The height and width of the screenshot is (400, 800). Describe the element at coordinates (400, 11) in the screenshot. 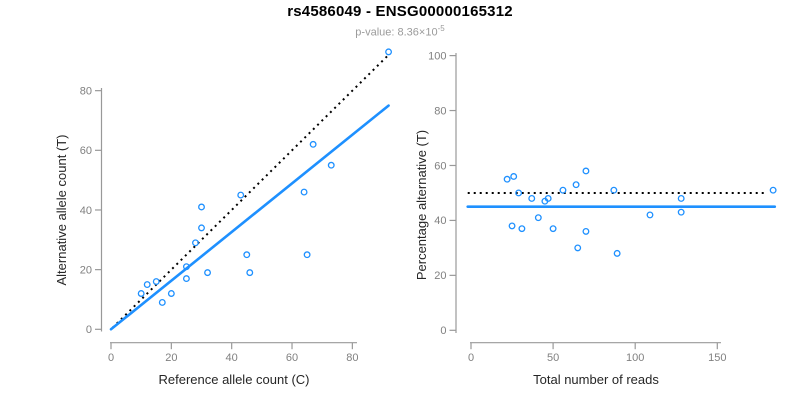

I see `plot-title: rs4586049 - ENSG00000165312` at that location.